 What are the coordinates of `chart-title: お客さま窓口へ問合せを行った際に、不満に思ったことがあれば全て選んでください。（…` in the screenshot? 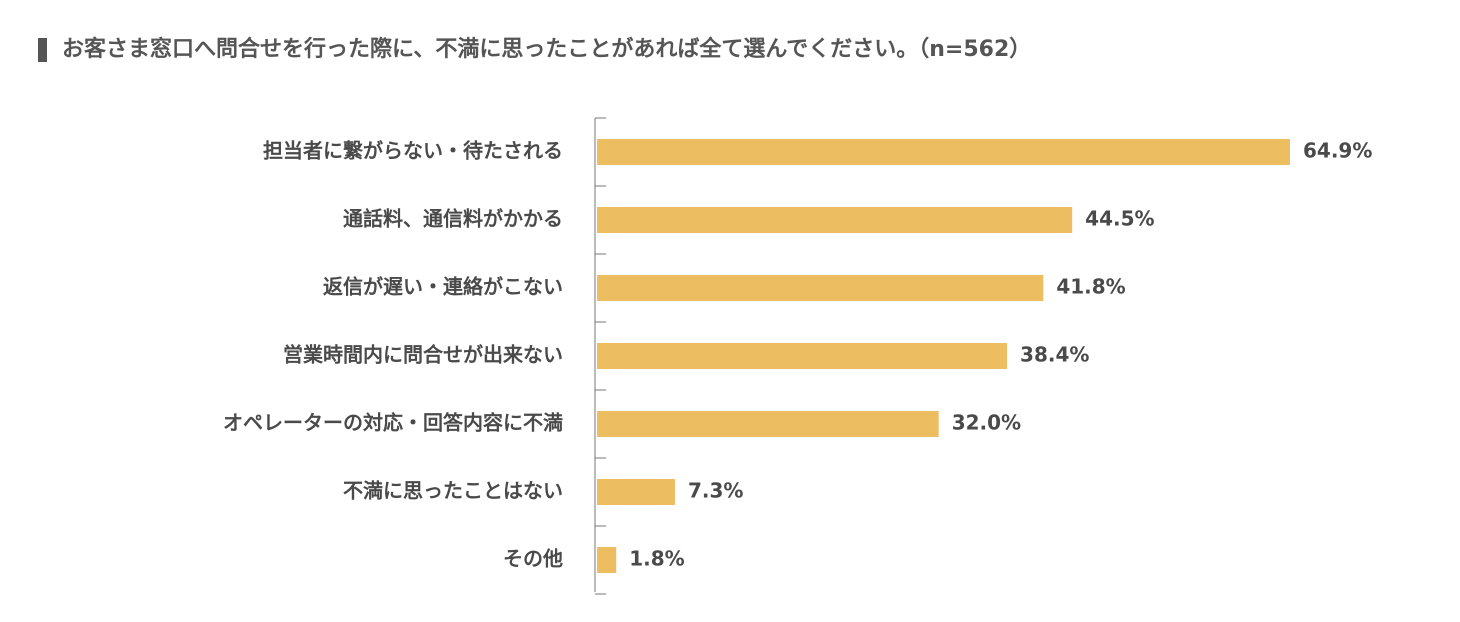 It's located at (546, 49).